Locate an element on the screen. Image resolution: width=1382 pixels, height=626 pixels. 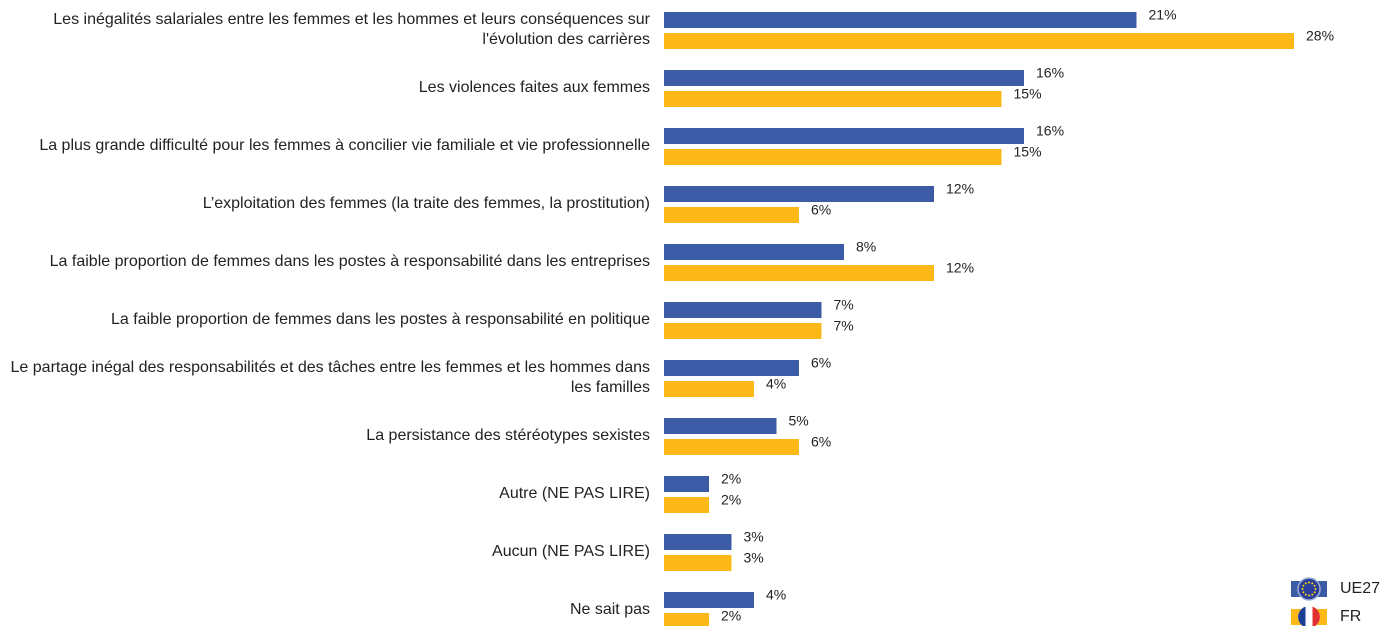
legend-icon is located at coordinates (1309, 589).